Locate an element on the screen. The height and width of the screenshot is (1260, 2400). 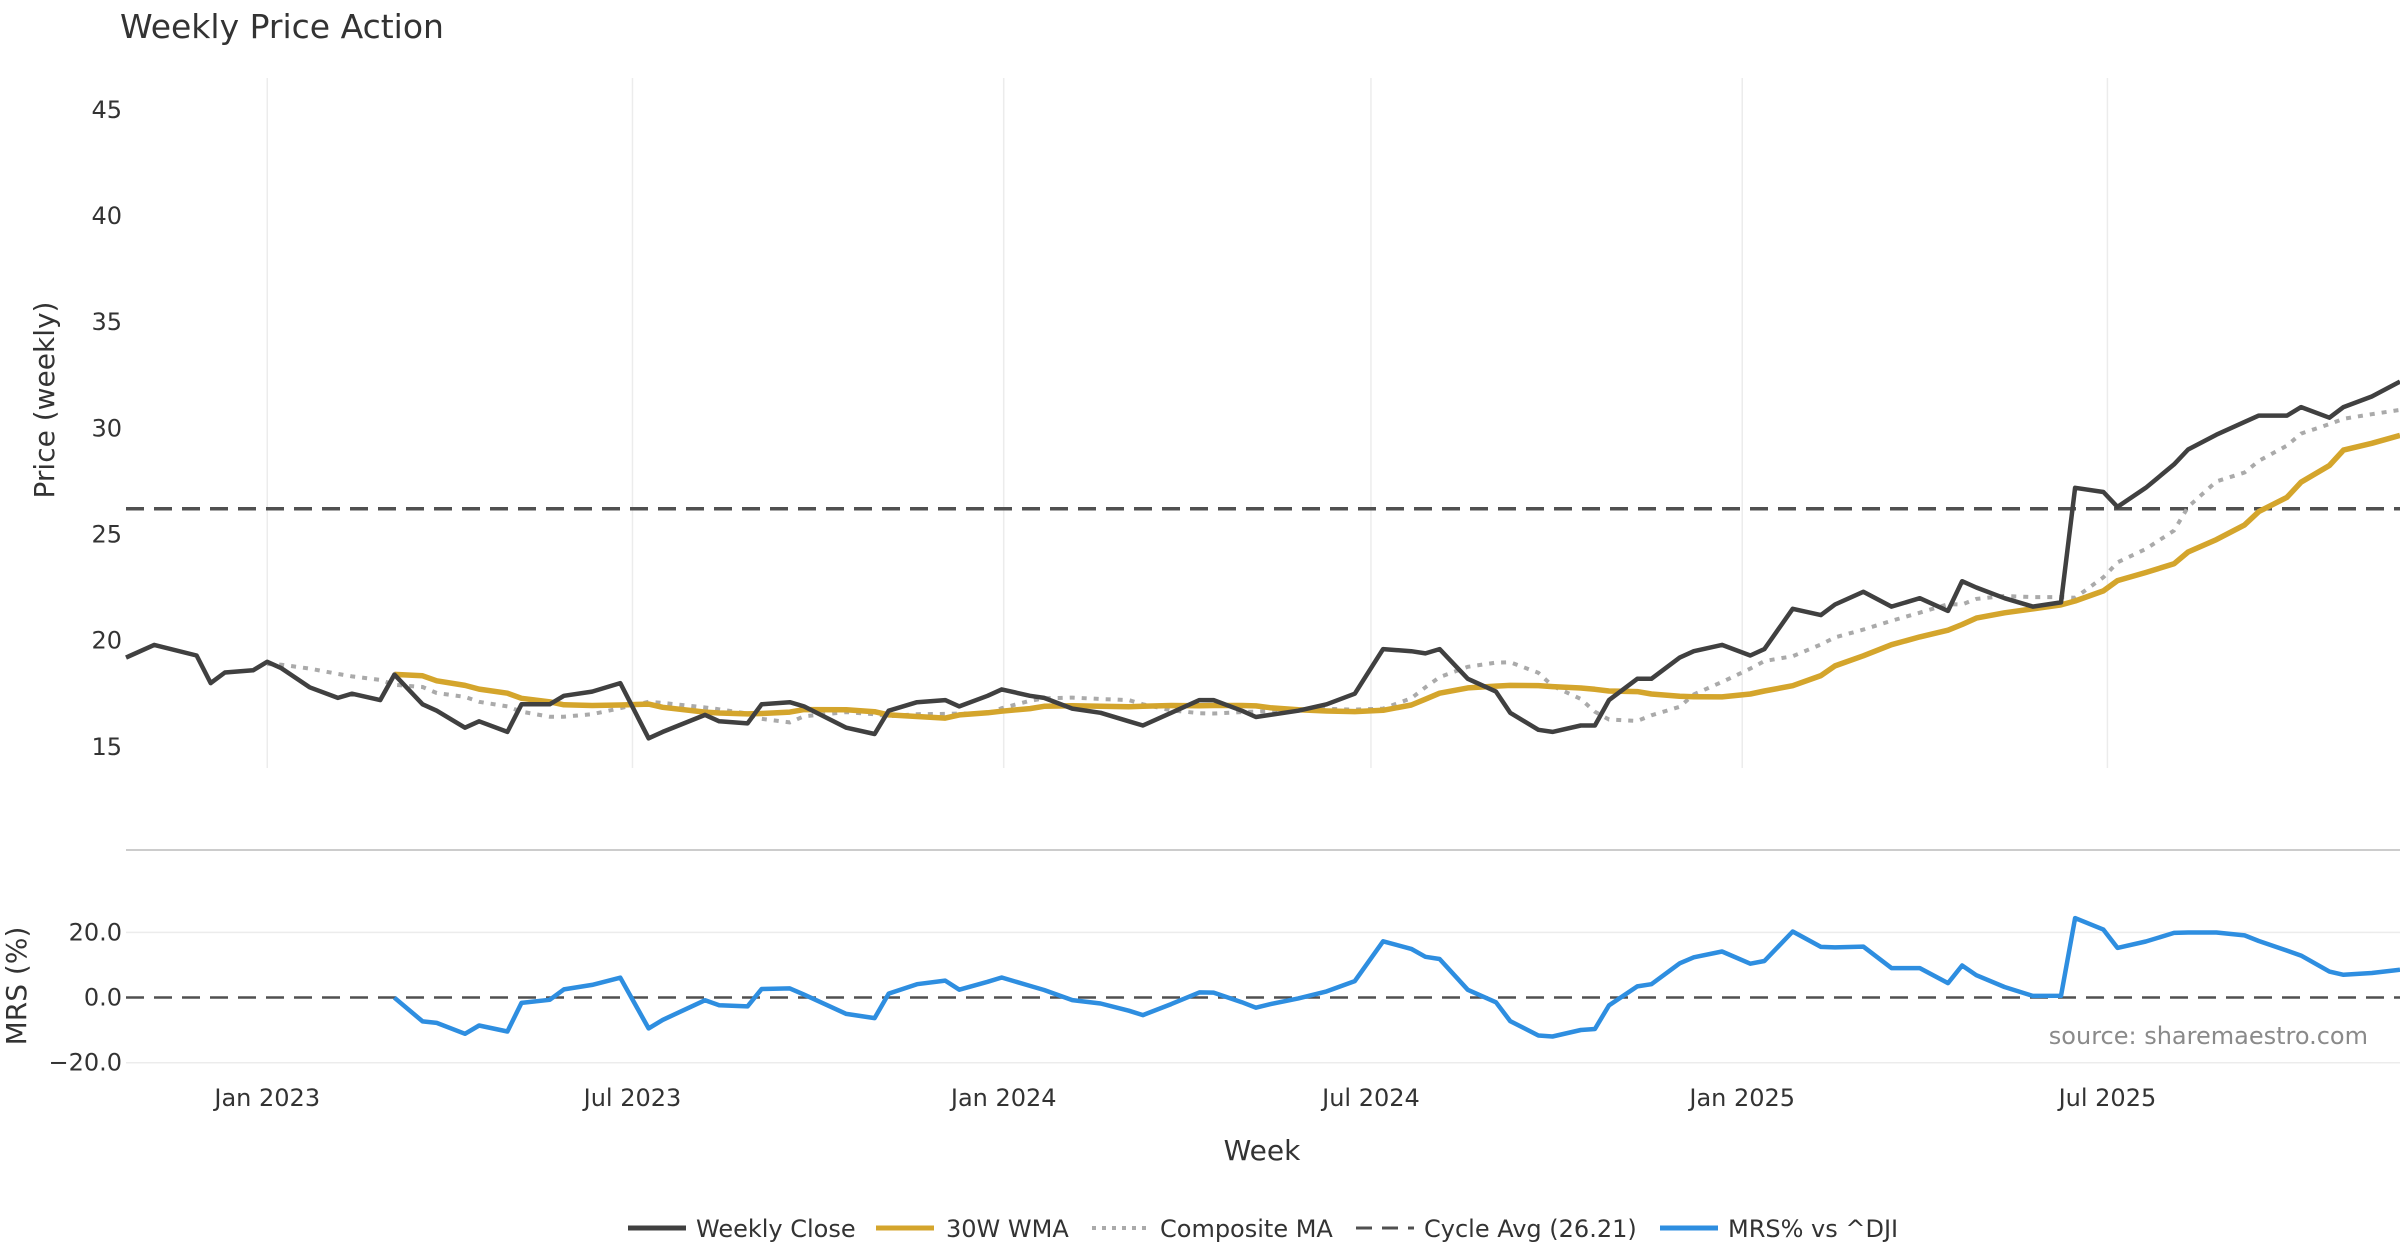
price-y-tick-label: 30 is located at coordinates (106, 428).